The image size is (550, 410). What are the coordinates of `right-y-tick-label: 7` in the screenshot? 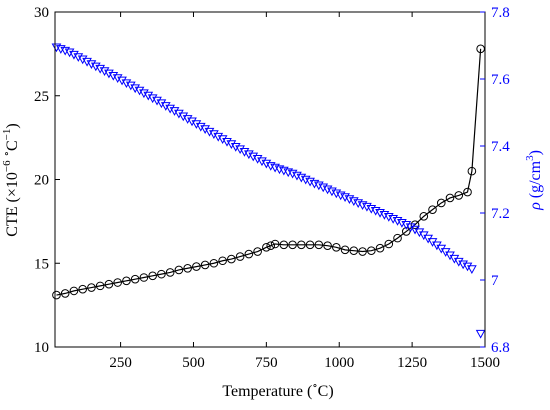 It's located at (495, 281).